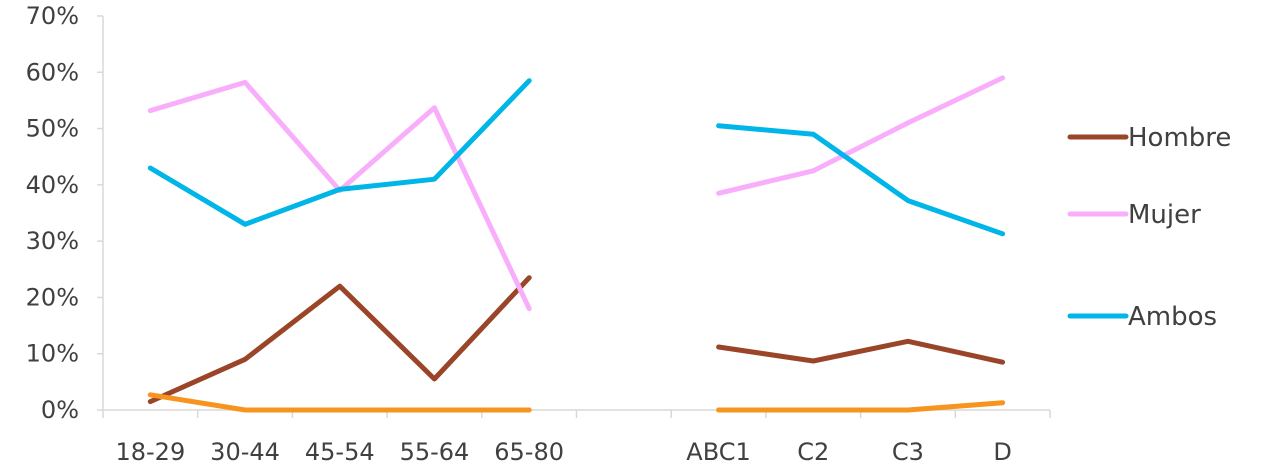 Image resolution: width=1263 pixels, height=472 pixels. What do you see at coordinates (340, 452) in the screenshot?
I see `x-tick-label: 45-54` at bounding box center [340, 452].